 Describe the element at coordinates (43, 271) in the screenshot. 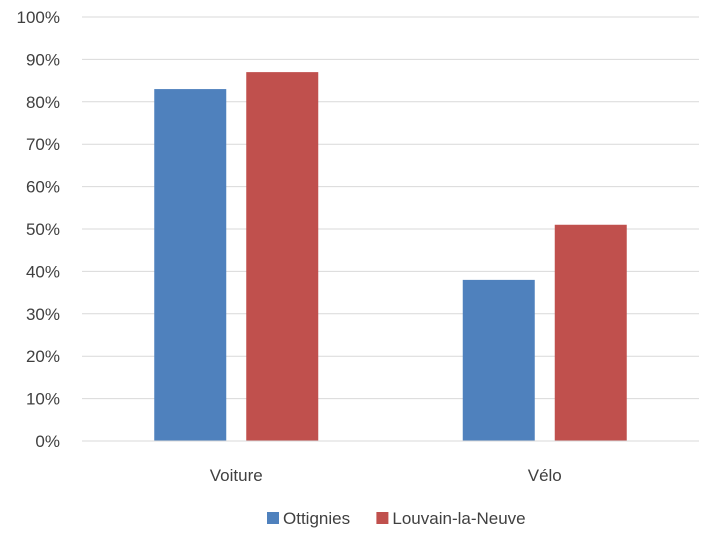

I see `y-tick-label: 40%` at that location.